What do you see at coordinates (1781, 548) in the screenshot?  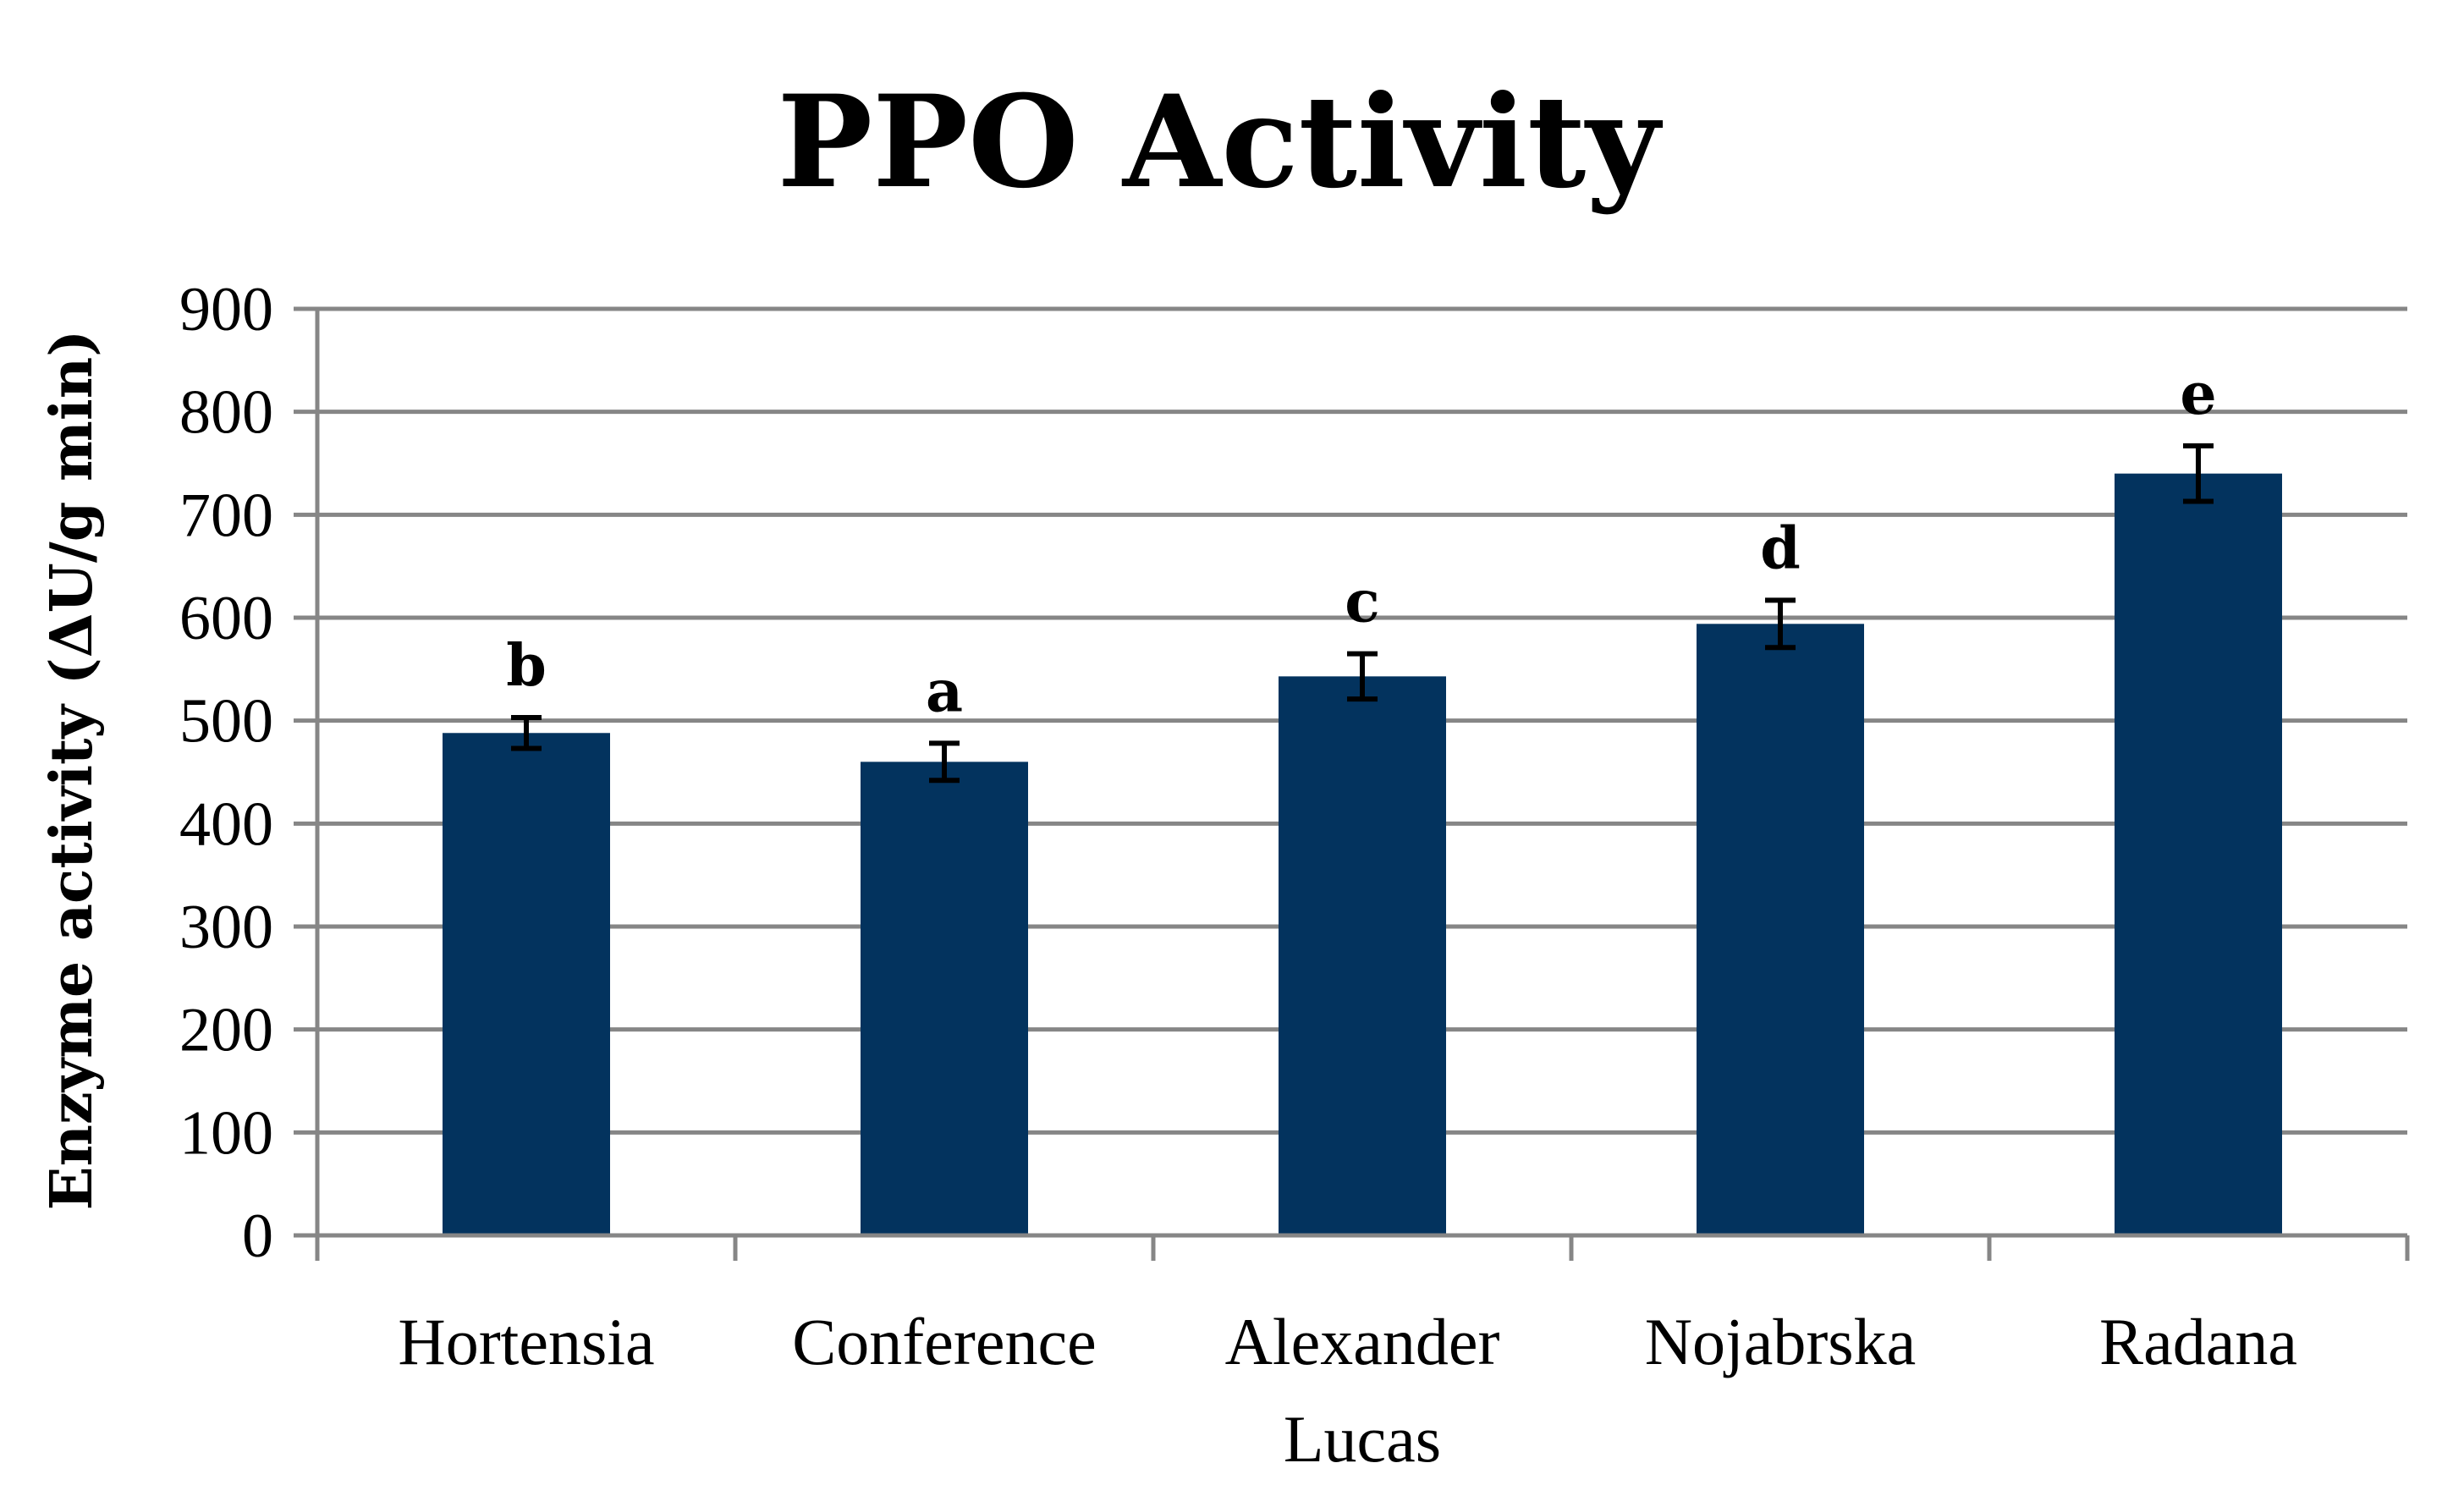 I see `significance-label: d` at bounding box center [1781, 548].